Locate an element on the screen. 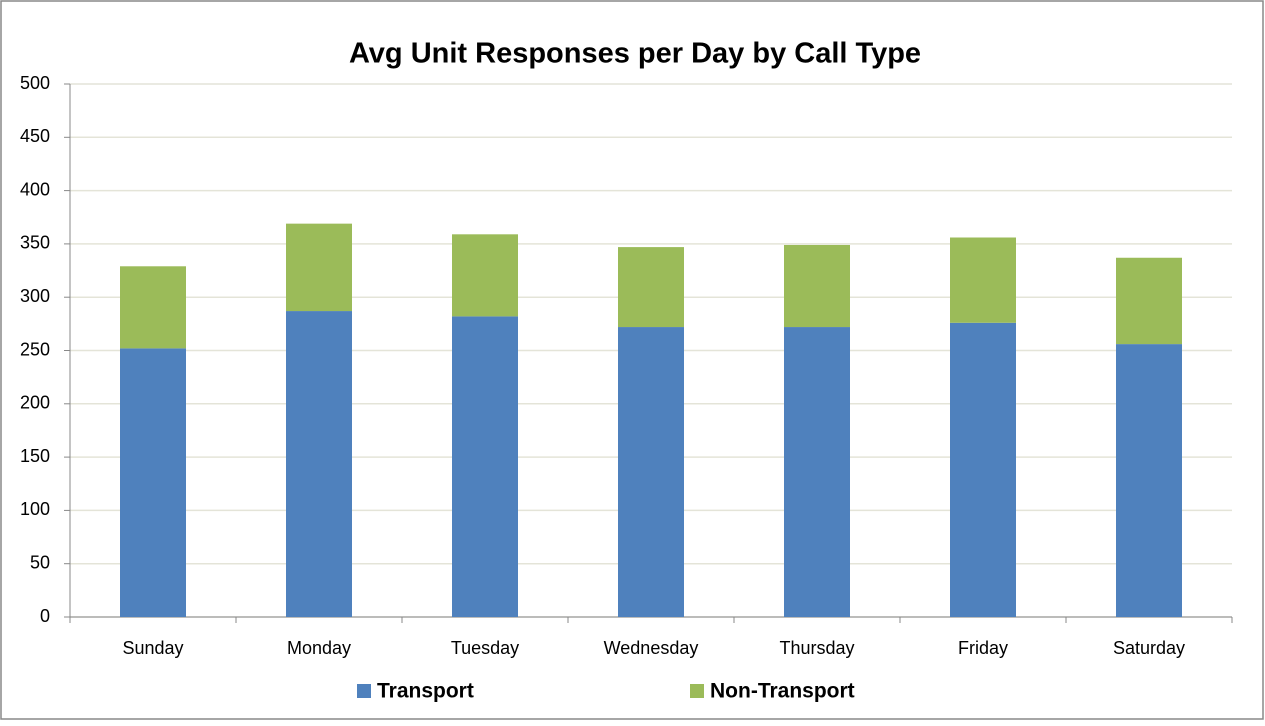 This screenshot has width=1265, height=726. x-tick-label: Saturday is located at coordinates (1149, 648).